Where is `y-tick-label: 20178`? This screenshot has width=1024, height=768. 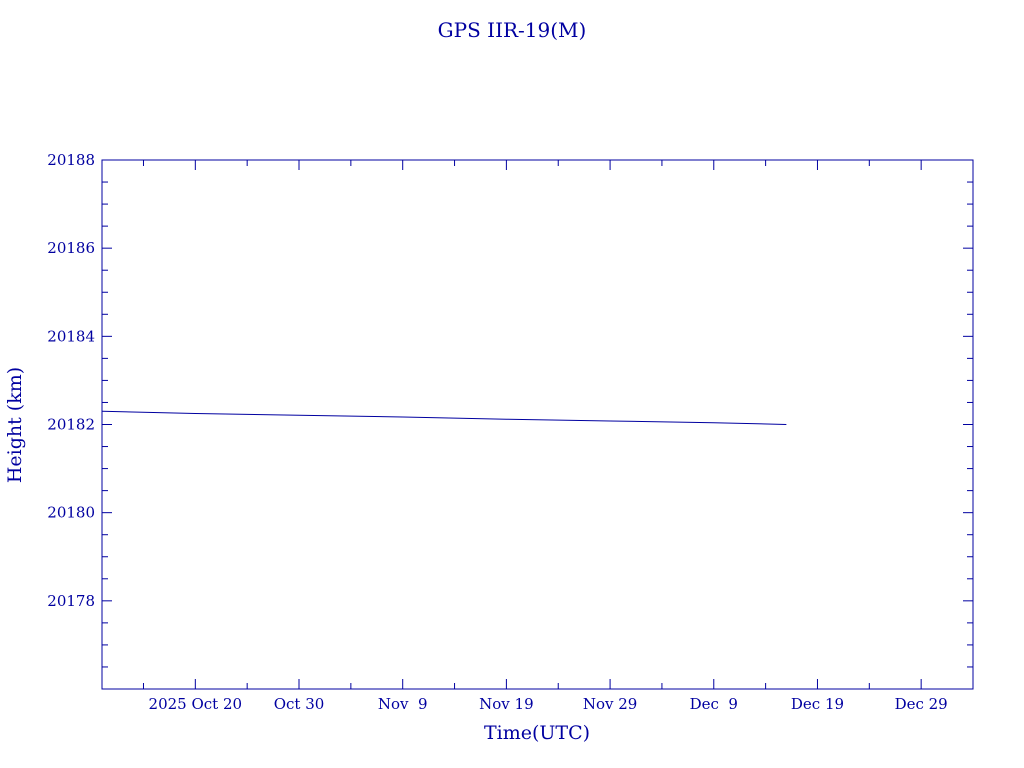 y-tick-label: 20178 is located at coordinates (71, 601).